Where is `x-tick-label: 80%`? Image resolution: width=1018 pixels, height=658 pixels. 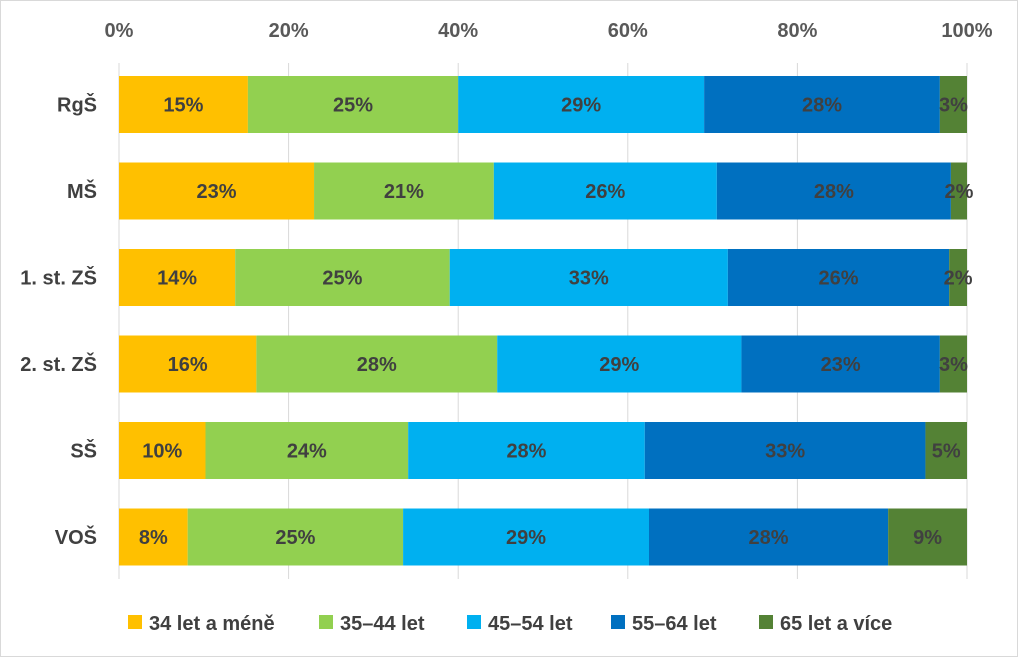
x-tick-label: 80% is located at coordinates (797, 31).